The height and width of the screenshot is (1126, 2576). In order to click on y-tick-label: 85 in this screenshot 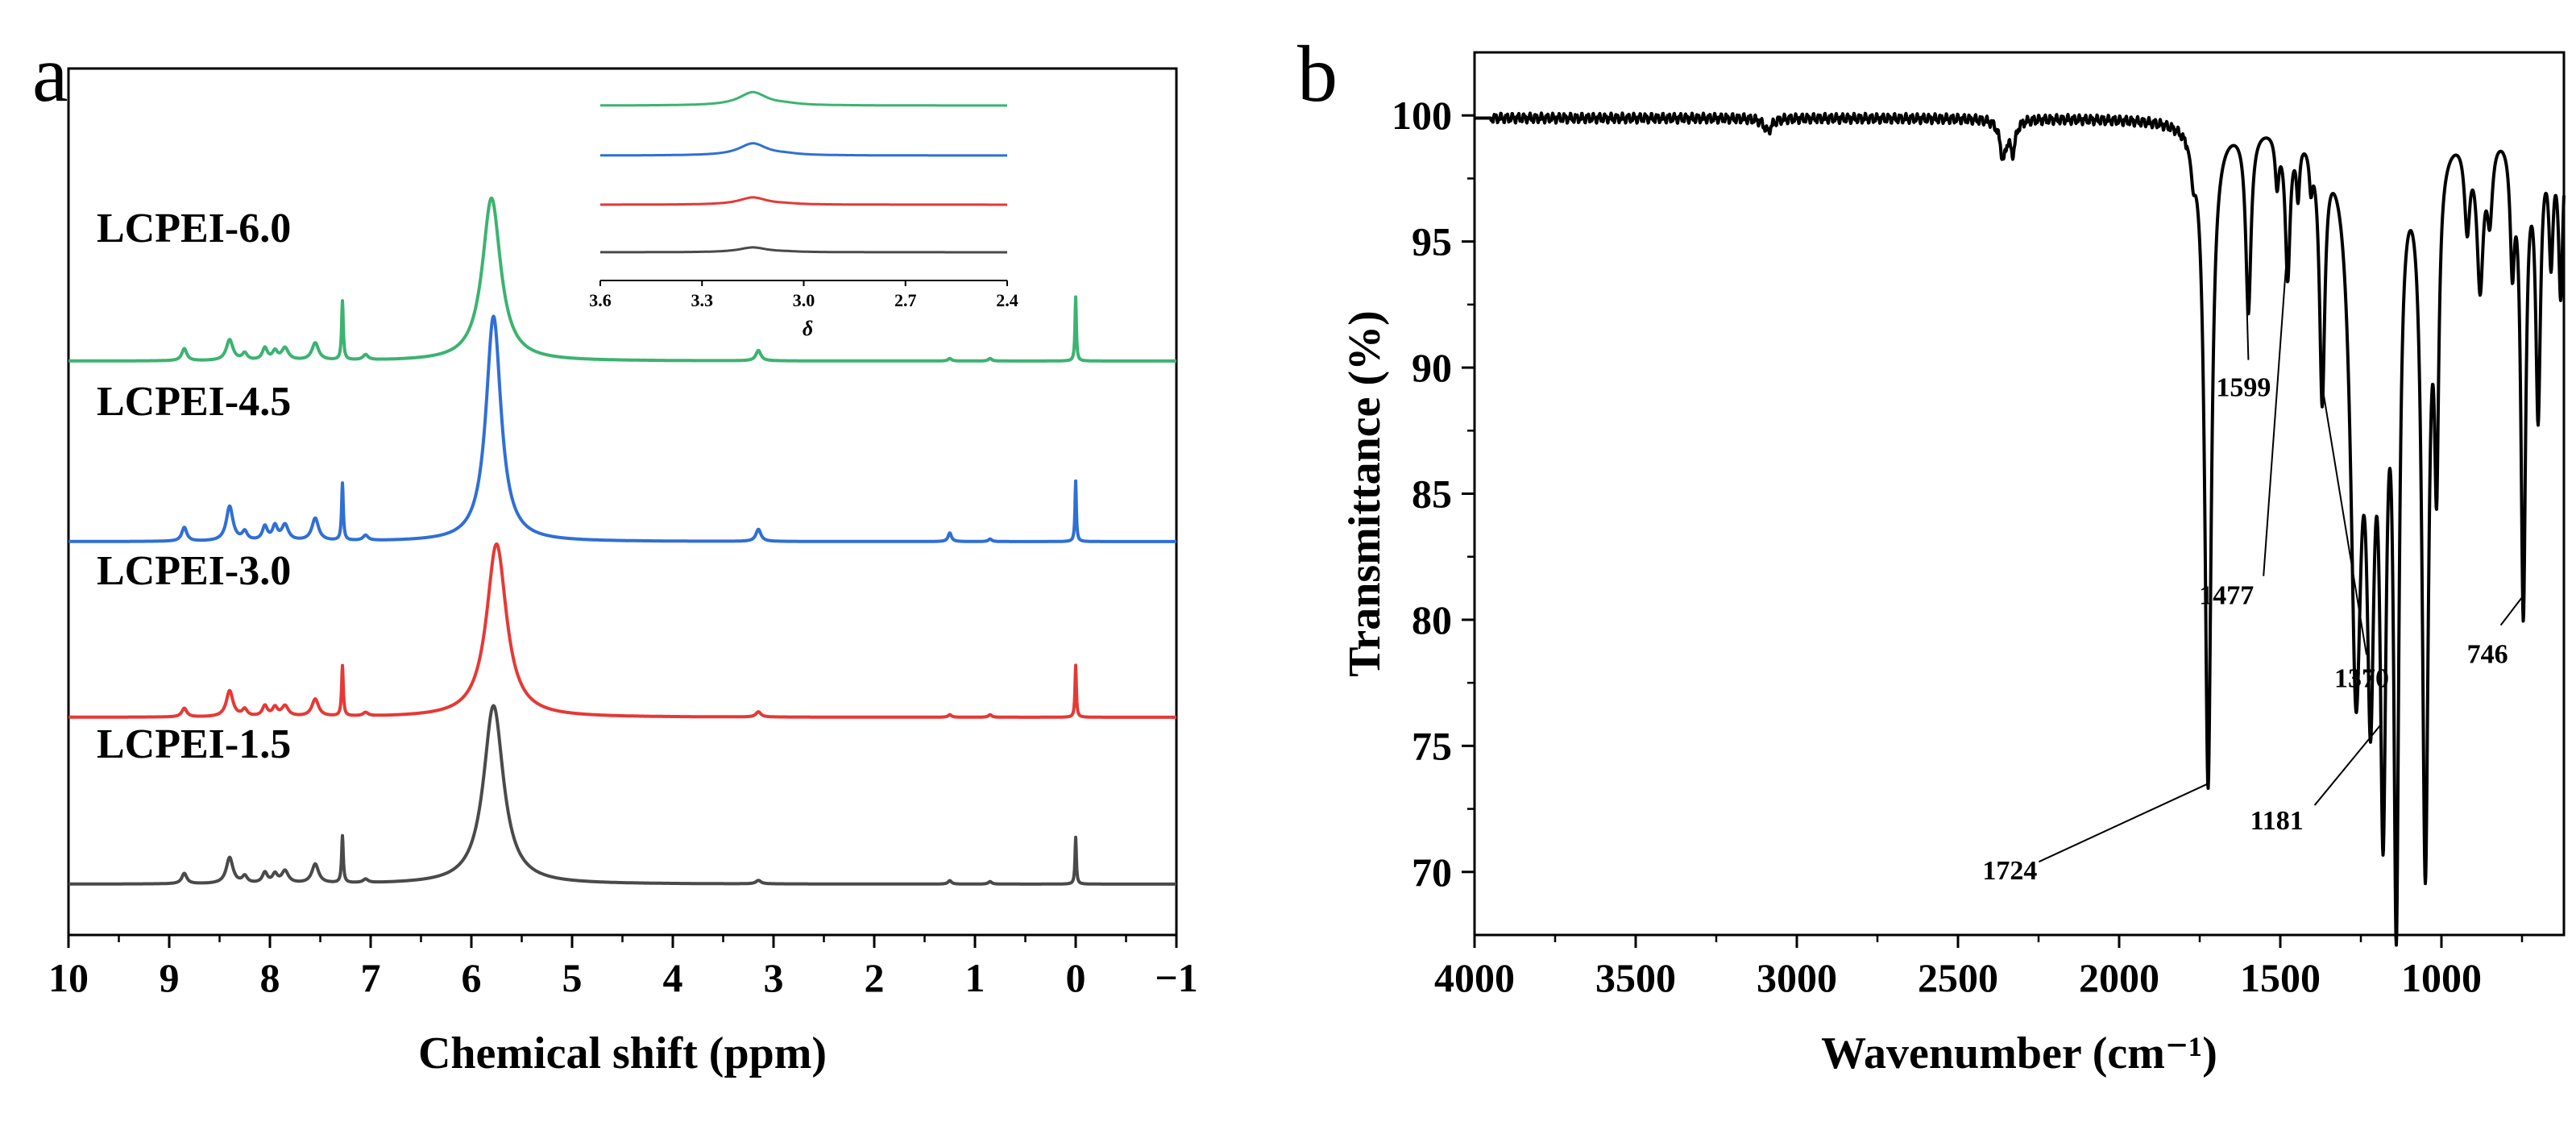, I will do `click(1432, 494)`.